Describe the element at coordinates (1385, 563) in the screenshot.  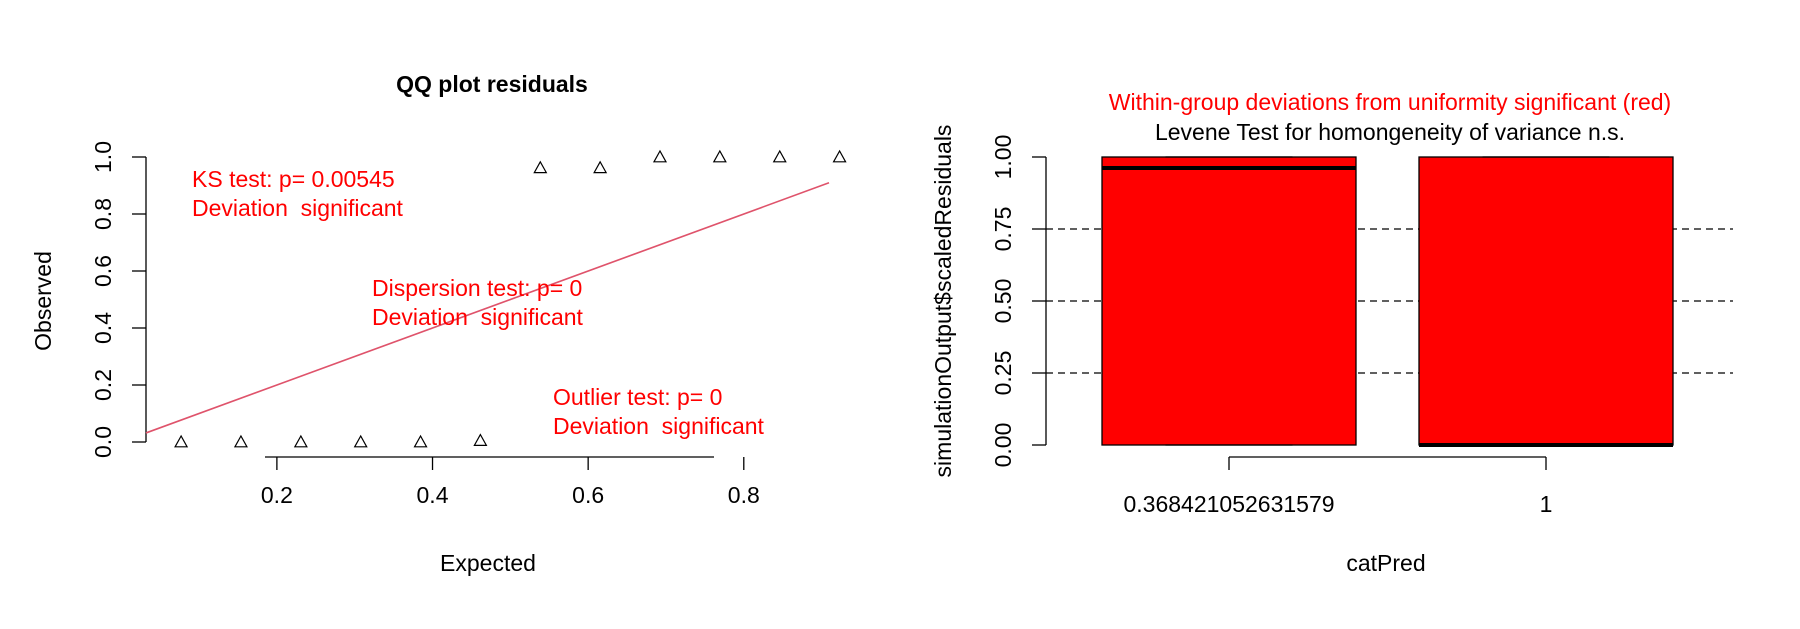
I see `boxplot-x-axis-label: catPred` at that location.